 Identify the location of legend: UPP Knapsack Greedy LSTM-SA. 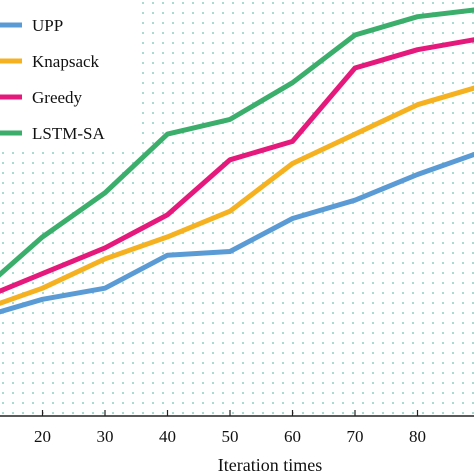
(52, 79).